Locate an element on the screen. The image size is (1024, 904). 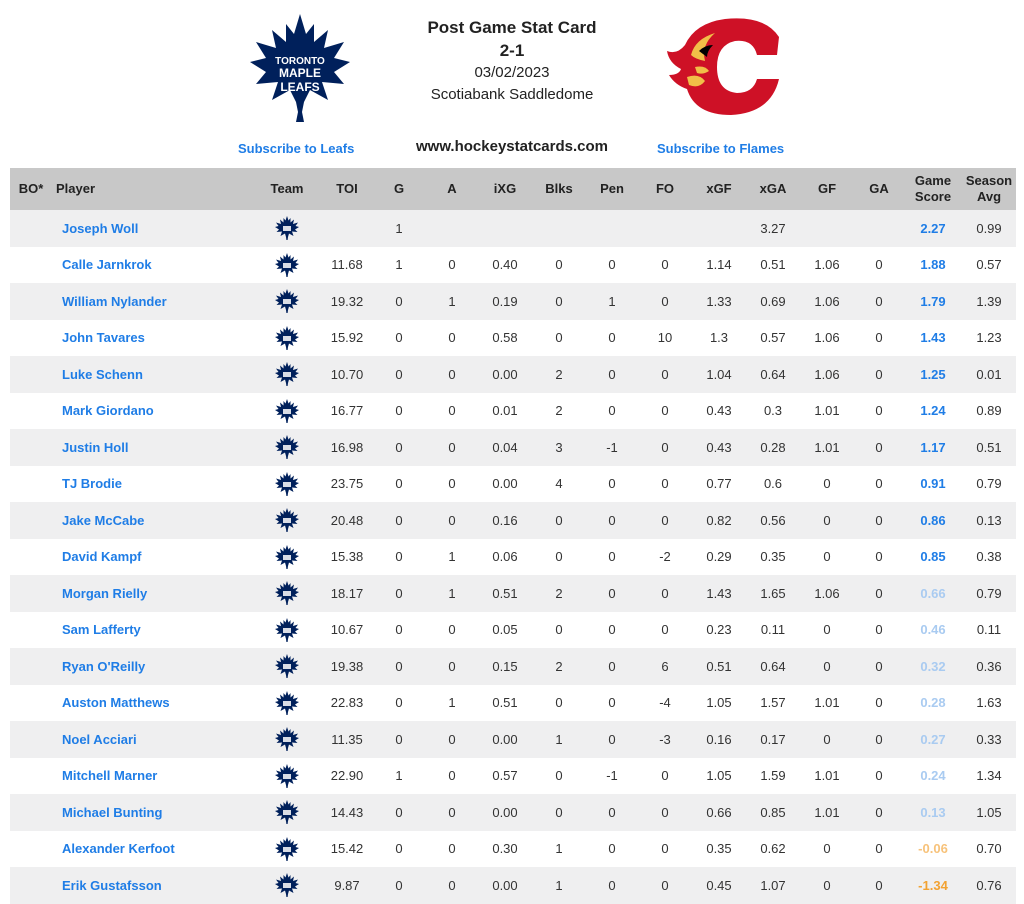
gf-cell: 1.06 is located at coordinates (827, 265).